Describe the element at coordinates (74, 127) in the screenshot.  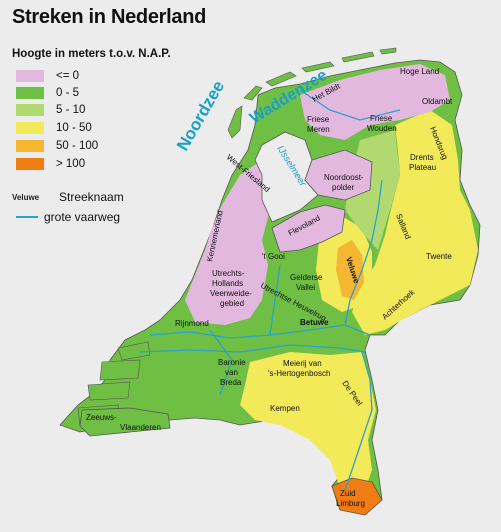
I see `legend-label: 10 - 50` at that location.